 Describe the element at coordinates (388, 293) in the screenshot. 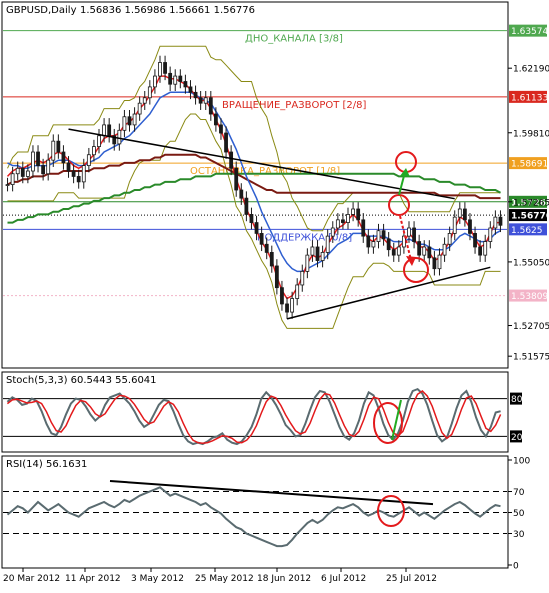

I see `support-trendline` at that location.